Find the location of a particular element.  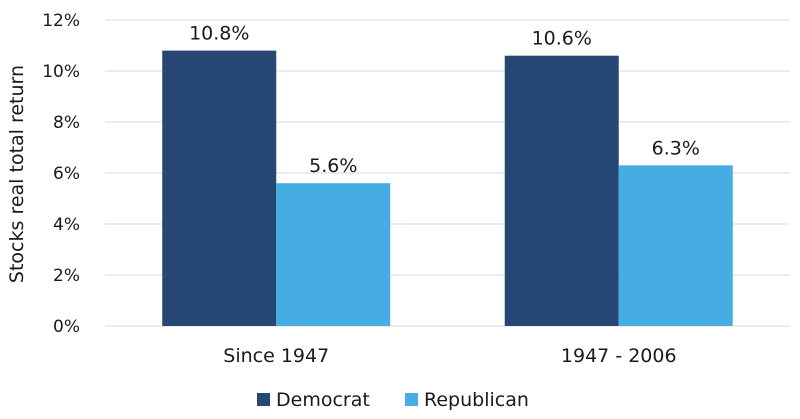

x-tick-label: 1947 - 2006 is located at coordinates (619, 356).